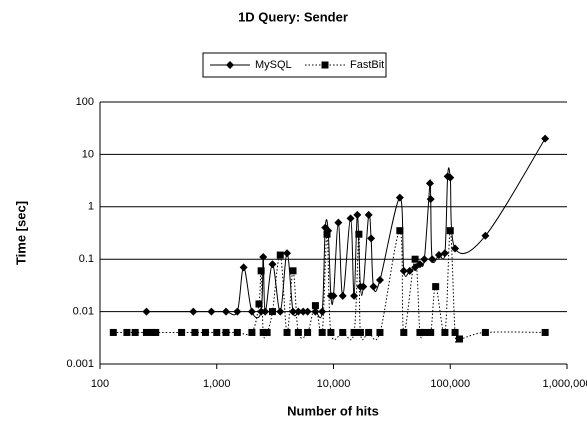 This screenshot has height=426, width=587. What do you see at coordinates (293, 16) in the screenshot?
I see `chart-title: 1D Query: Sender` at bounding box center [293, 16].